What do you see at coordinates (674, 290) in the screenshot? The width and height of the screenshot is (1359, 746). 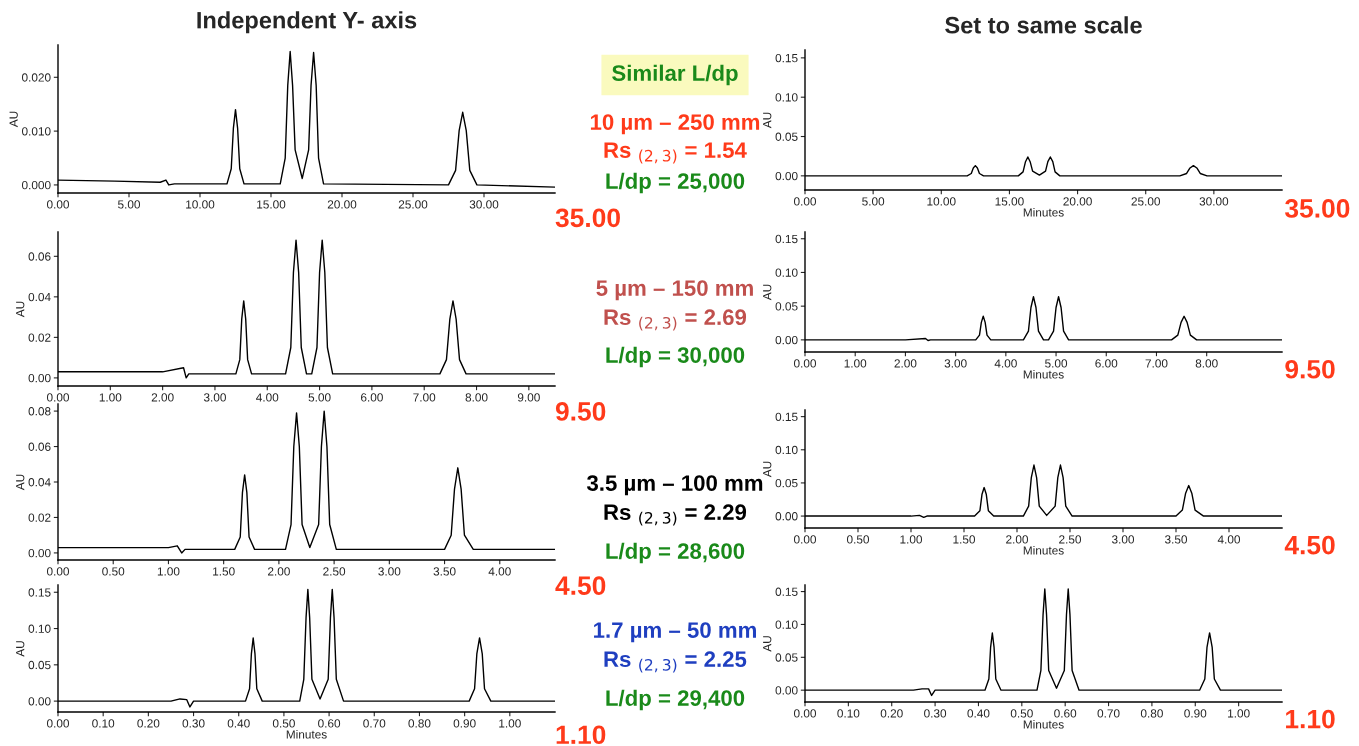 I see `text: 5 µm – 150 mm` at bounding box center [674, 290].